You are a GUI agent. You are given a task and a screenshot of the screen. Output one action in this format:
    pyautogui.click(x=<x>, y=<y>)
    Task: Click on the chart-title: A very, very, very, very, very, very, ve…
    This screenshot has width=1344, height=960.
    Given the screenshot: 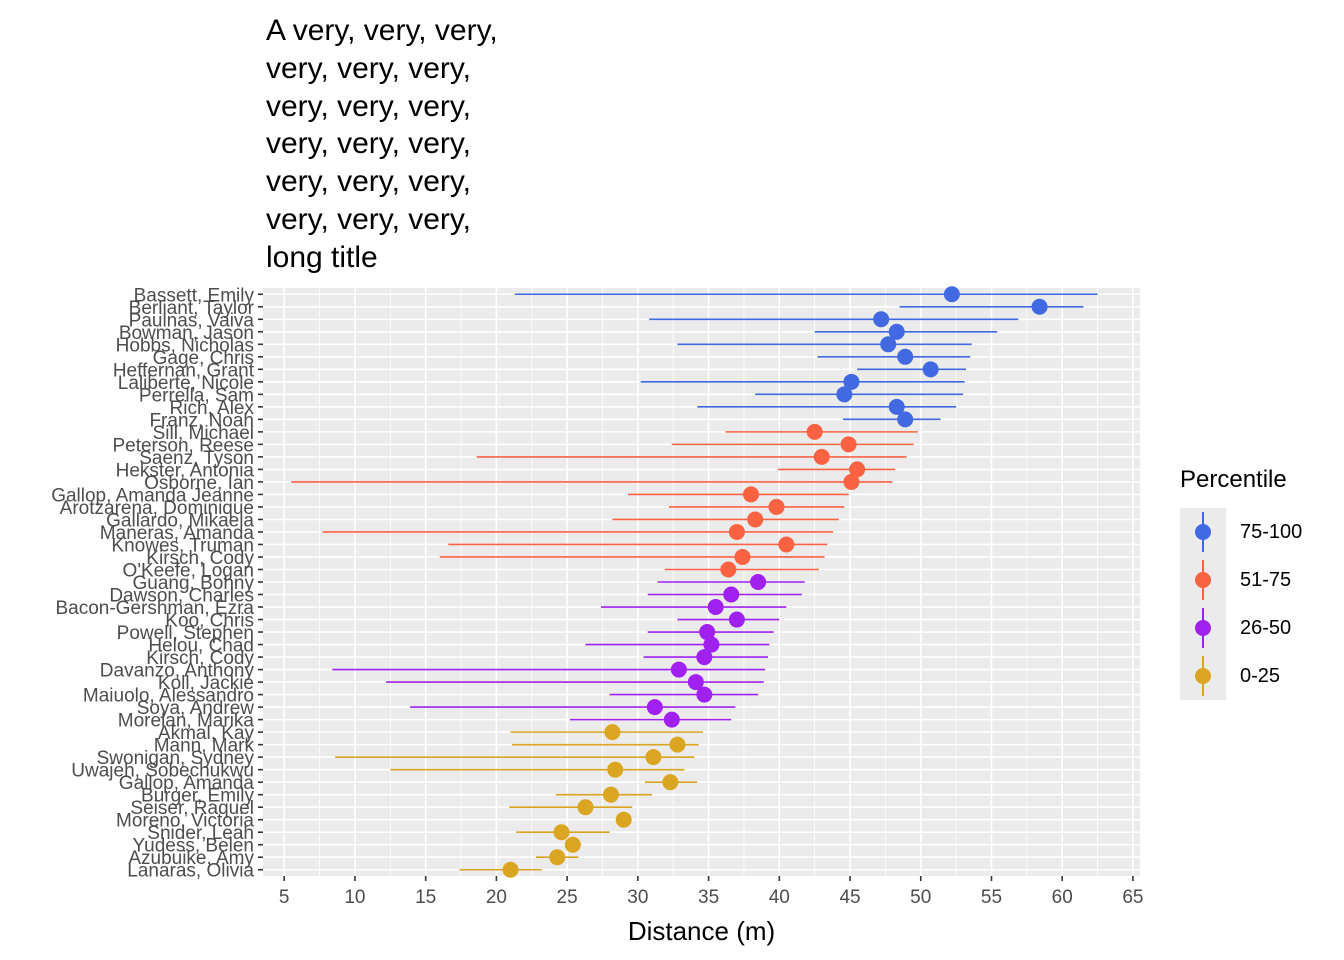 What is the action you would take?
    pyautogui.click(x=382, y=144)
    